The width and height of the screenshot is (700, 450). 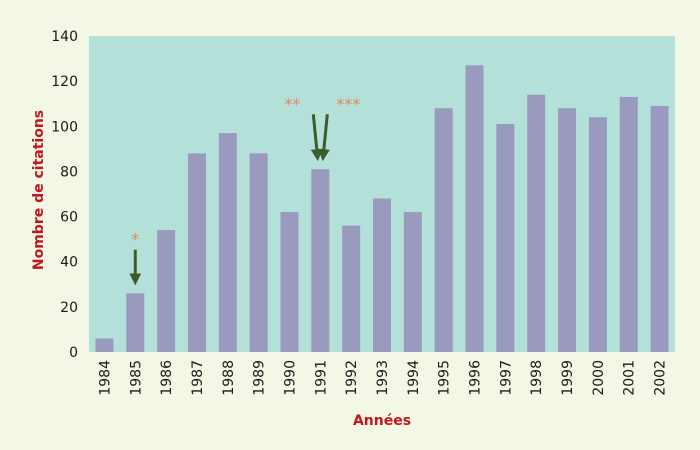 I want to click on x-tick-label: 1988, so click(x=229, y=378).